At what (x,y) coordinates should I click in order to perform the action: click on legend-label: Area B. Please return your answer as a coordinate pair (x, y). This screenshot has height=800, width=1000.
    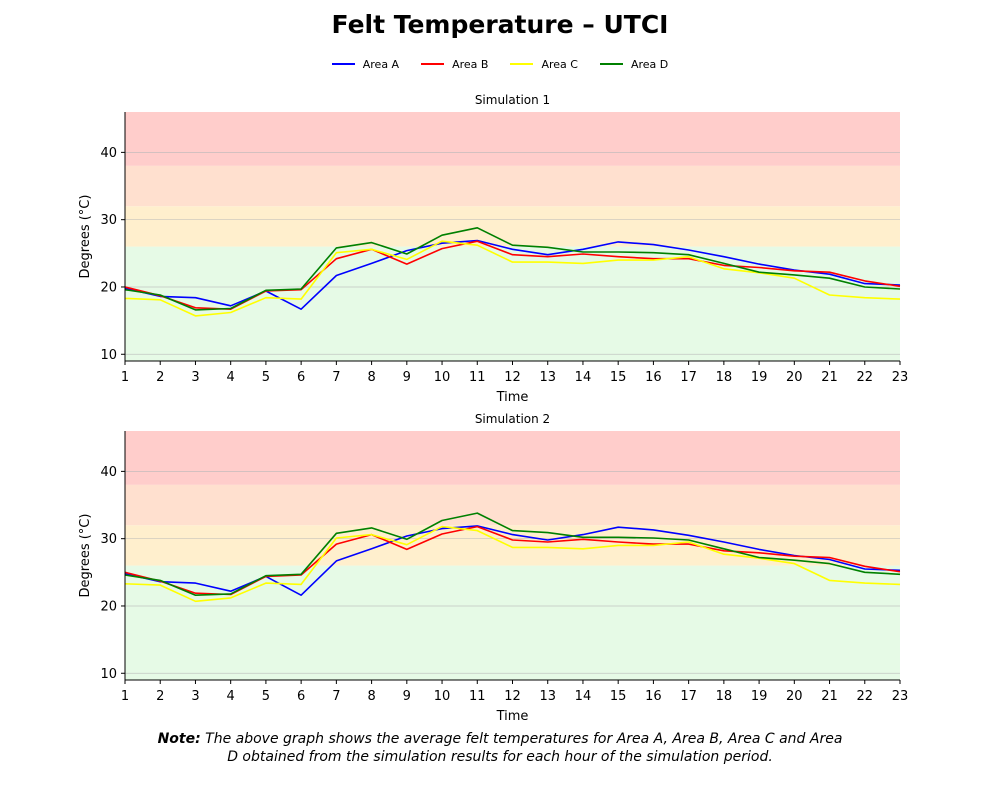
    Looking at the image, I should click on (470, 64).